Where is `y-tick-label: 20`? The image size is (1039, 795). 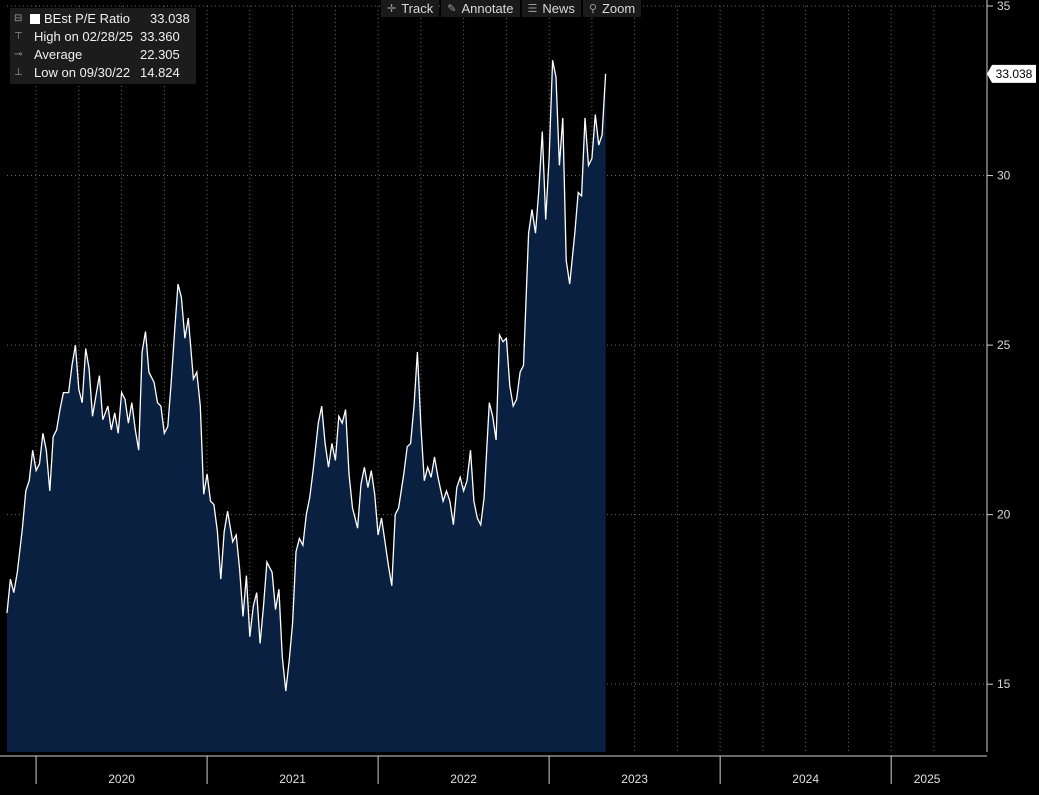
y-tick-label: 20 is located at coordinates (1004, 515).